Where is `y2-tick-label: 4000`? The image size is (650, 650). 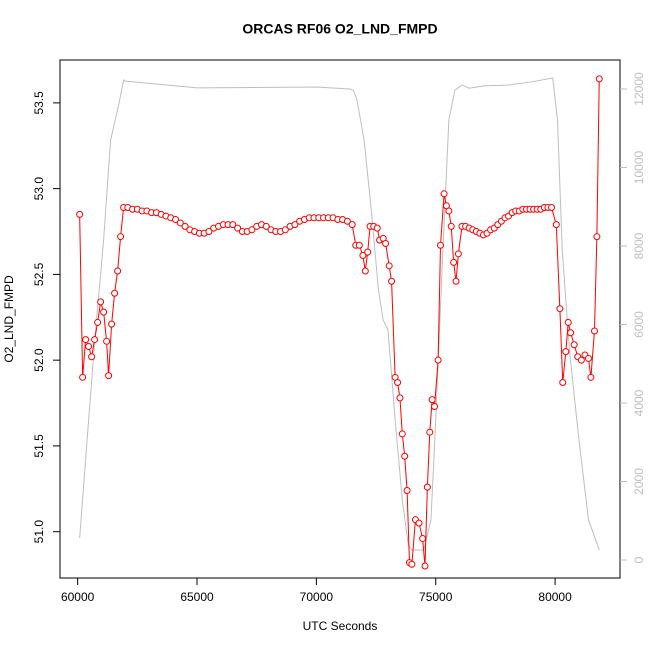
y2-tick-label: 4000 is located at coordinates (639, 402).